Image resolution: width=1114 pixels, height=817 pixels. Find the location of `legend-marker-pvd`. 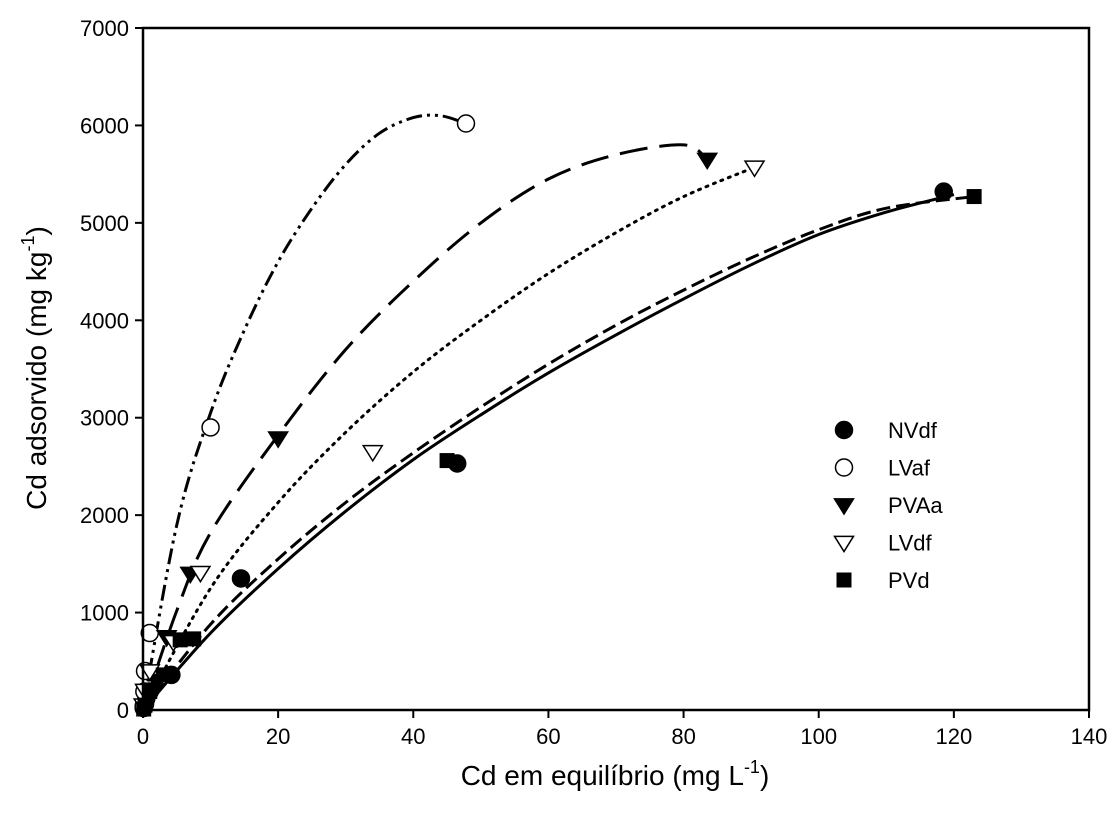

legend-marker-pvd is located at coordinates (844, 580).